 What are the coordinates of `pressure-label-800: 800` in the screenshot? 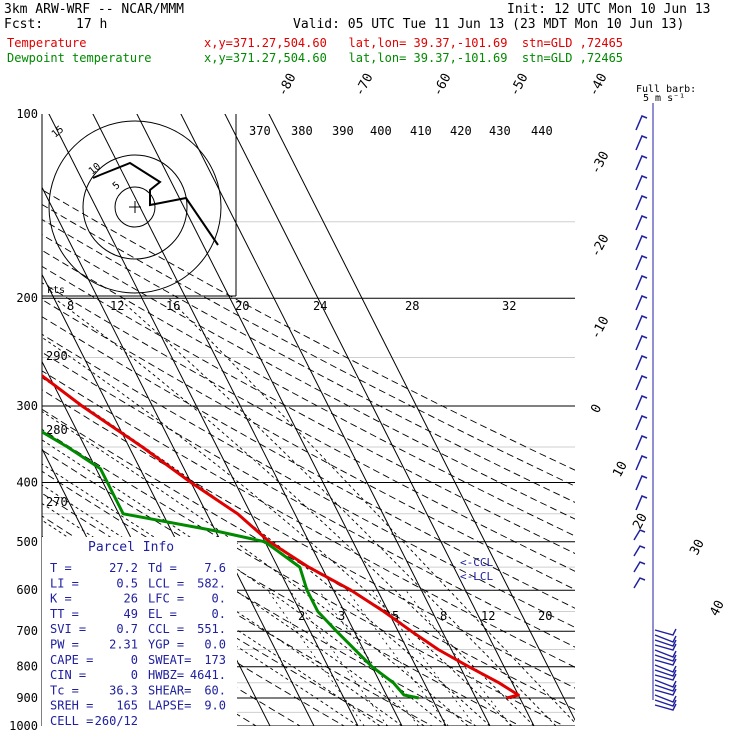 It's located at (27, 667).